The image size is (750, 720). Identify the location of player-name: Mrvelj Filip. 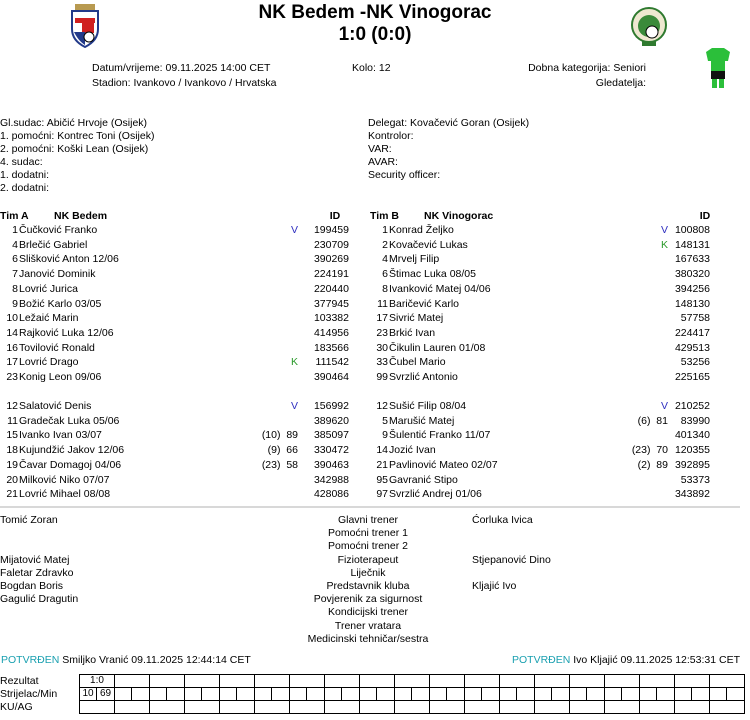
(414, 259).